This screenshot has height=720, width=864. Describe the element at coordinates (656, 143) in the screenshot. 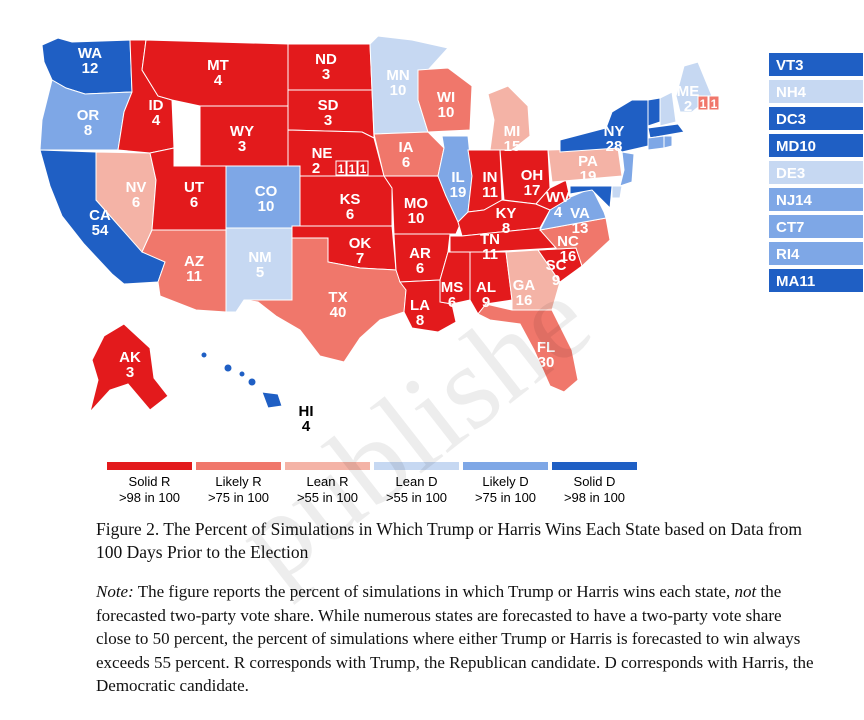

I see `state-ct` at that location.